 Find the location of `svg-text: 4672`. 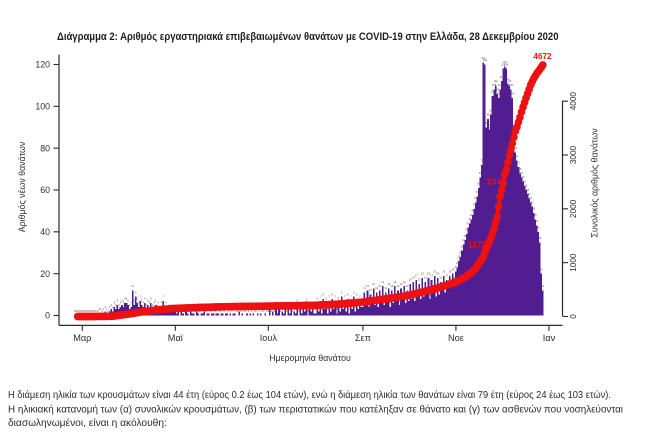

svg-text: 4672 is located at coordinates (542, 56).